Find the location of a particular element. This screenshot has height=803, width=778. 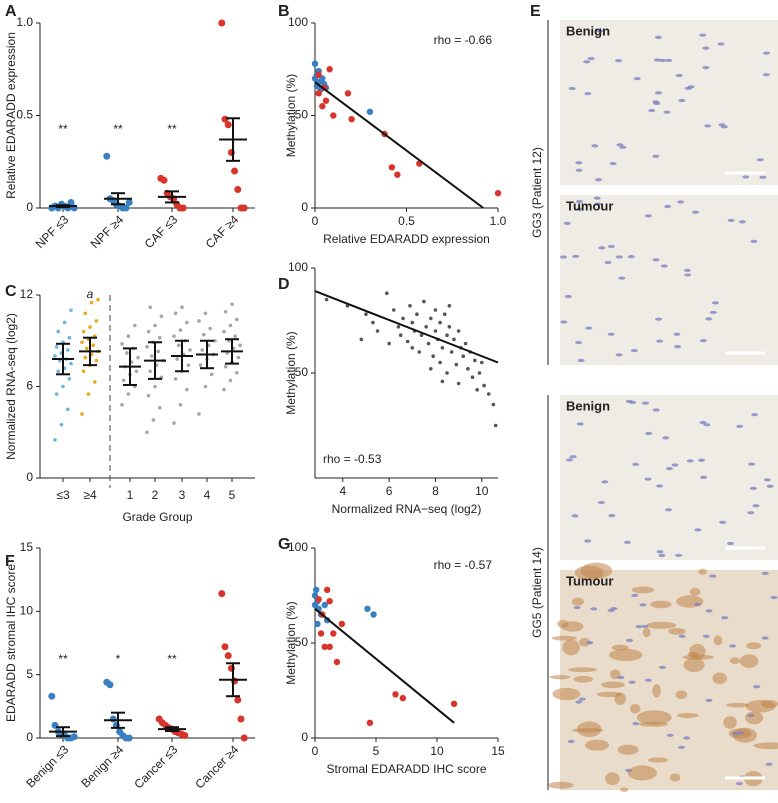

image-label: Benign is located at coordinates (588, 30).